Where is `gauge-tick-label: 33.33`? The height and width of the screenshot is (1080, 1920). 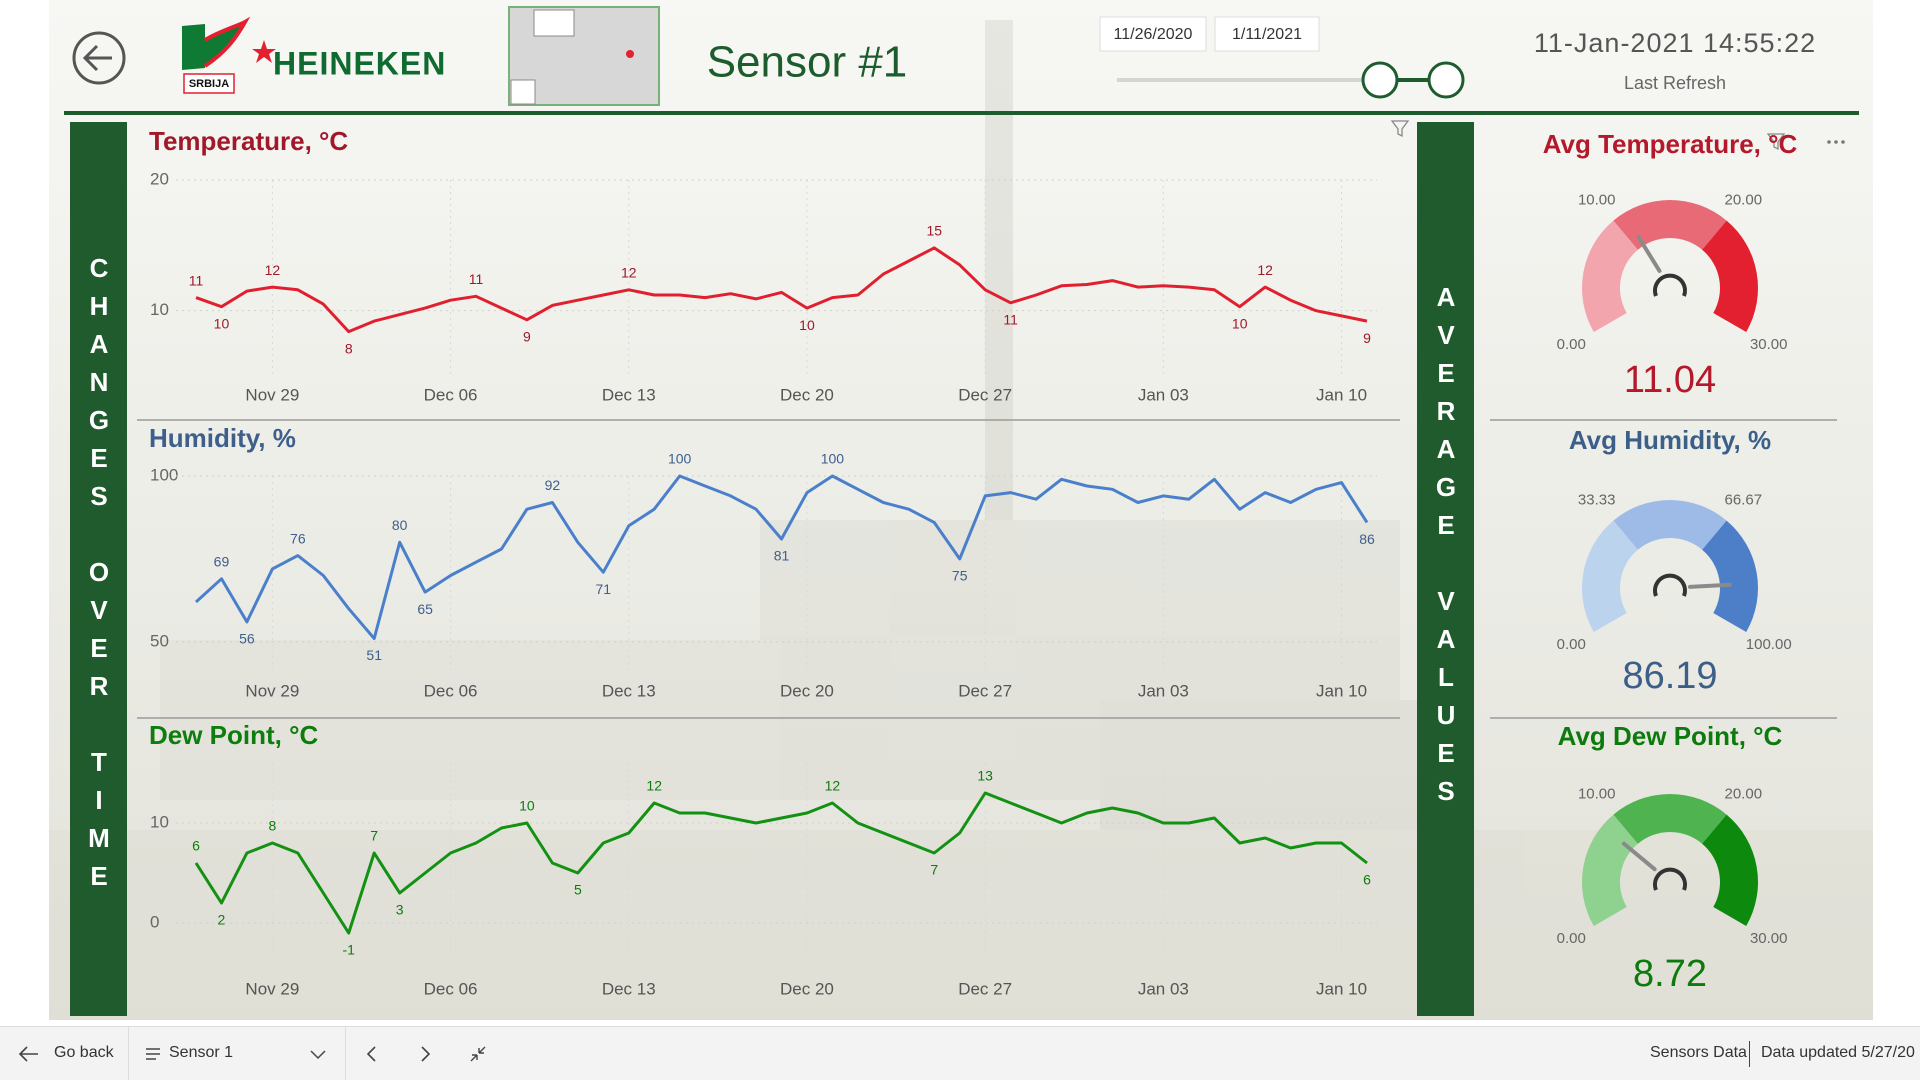 gauge-tick-label: 33.33 is located at coordinates (1597, 500).